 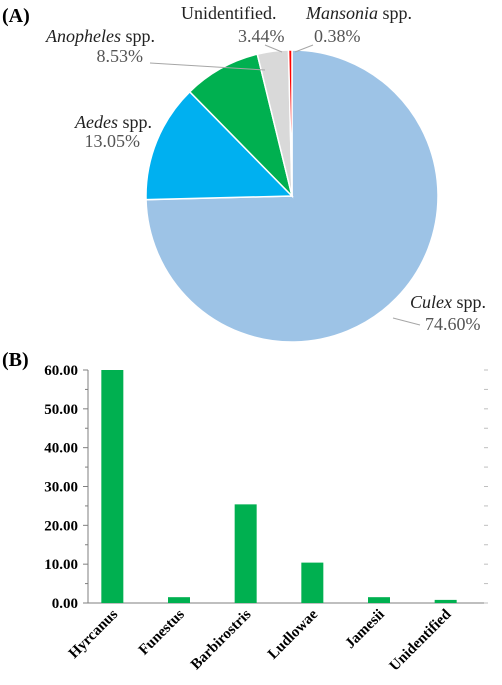 I want to click on pie-name-unidentified: Unidentified., so click(x=228, y=13).